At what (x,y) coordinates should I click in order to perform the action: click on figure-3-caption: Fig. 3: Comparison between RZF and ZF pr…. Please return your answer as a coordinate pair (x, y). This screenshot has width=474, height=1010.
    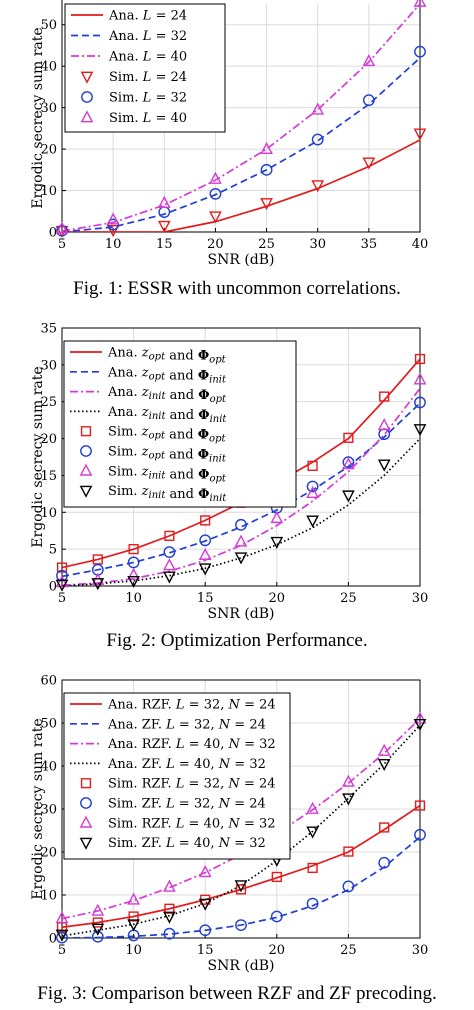
    Looking at the image, I should click on (237, 993).